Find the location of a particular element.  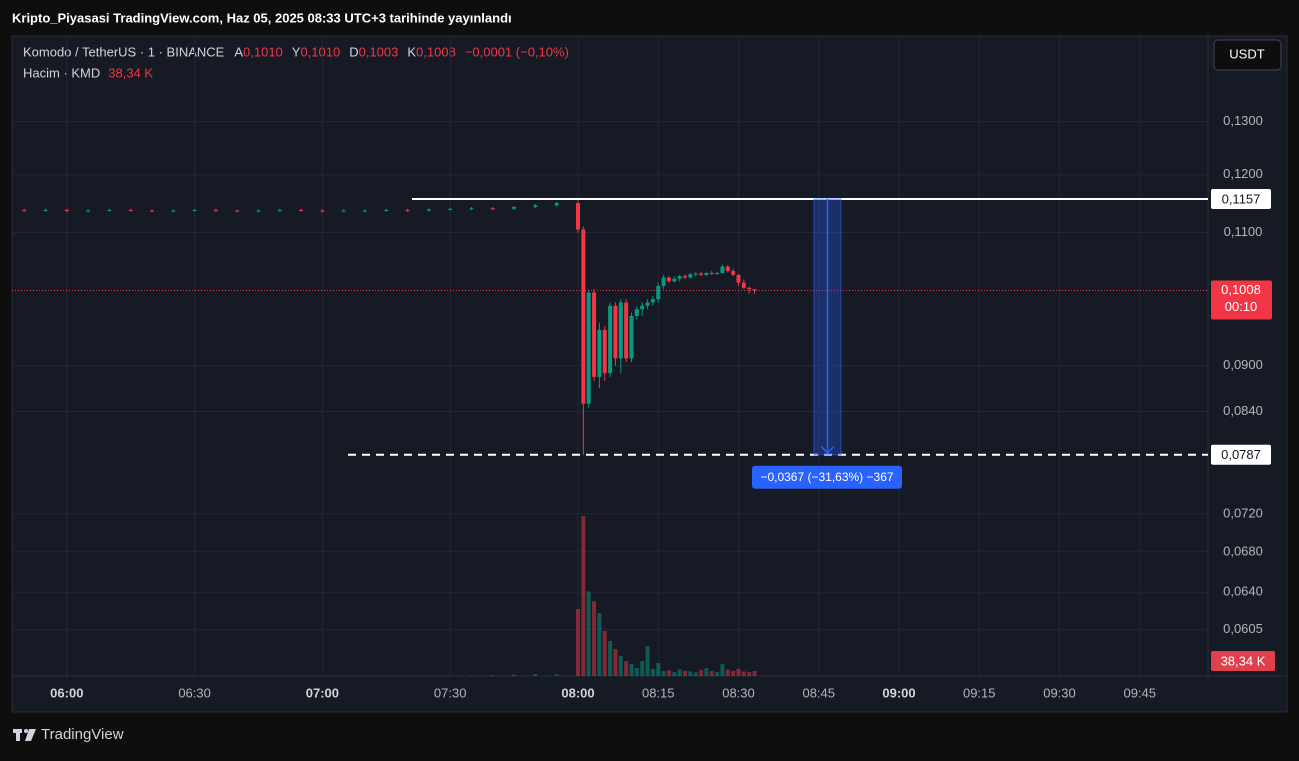

x-tick-label: 08:45 is located at coordinates (818, 692).